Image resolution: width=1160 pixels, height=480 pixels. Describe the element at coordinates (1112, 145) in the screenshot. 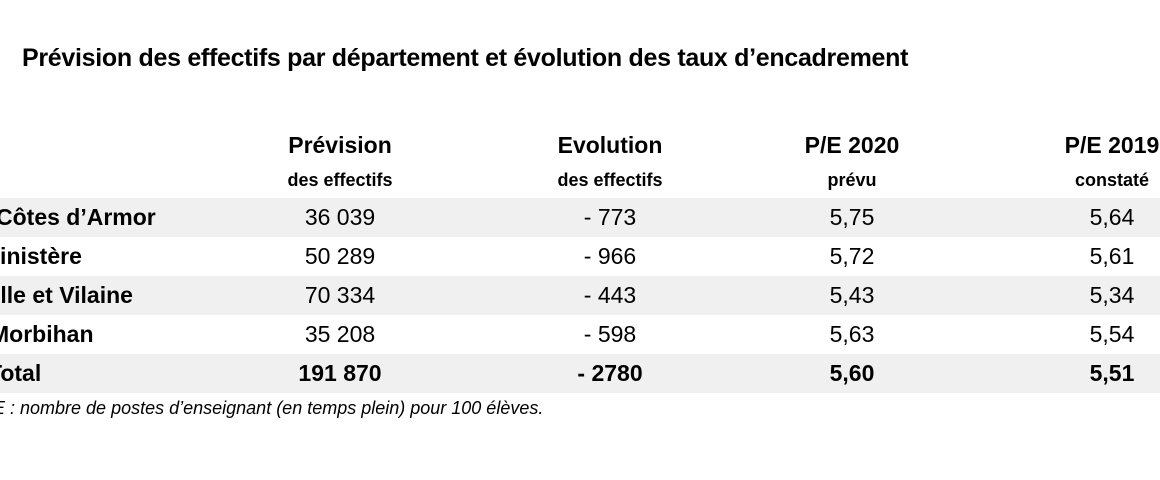

I see `column-header: P/E 2019` at that location.